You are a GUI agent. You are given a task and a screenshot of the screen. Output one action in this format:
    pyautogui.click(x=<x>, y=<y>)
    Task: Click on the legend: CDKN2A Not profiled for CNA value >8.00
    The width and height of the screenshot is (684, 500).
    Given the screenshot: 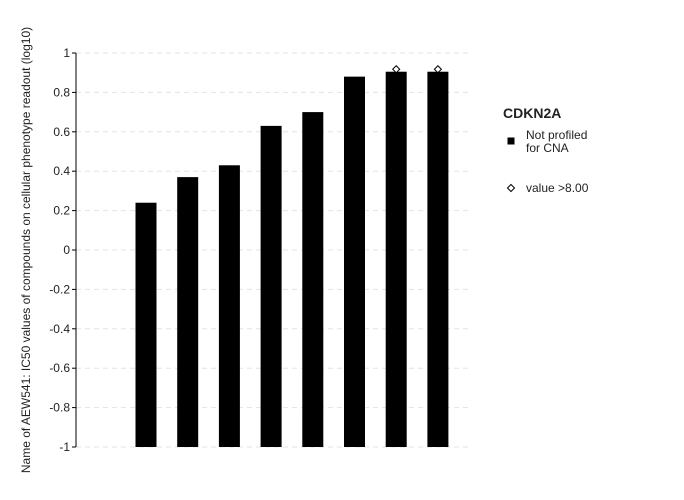 What is the action you would take?
    pyautogui.click(x=547, y=150)
    